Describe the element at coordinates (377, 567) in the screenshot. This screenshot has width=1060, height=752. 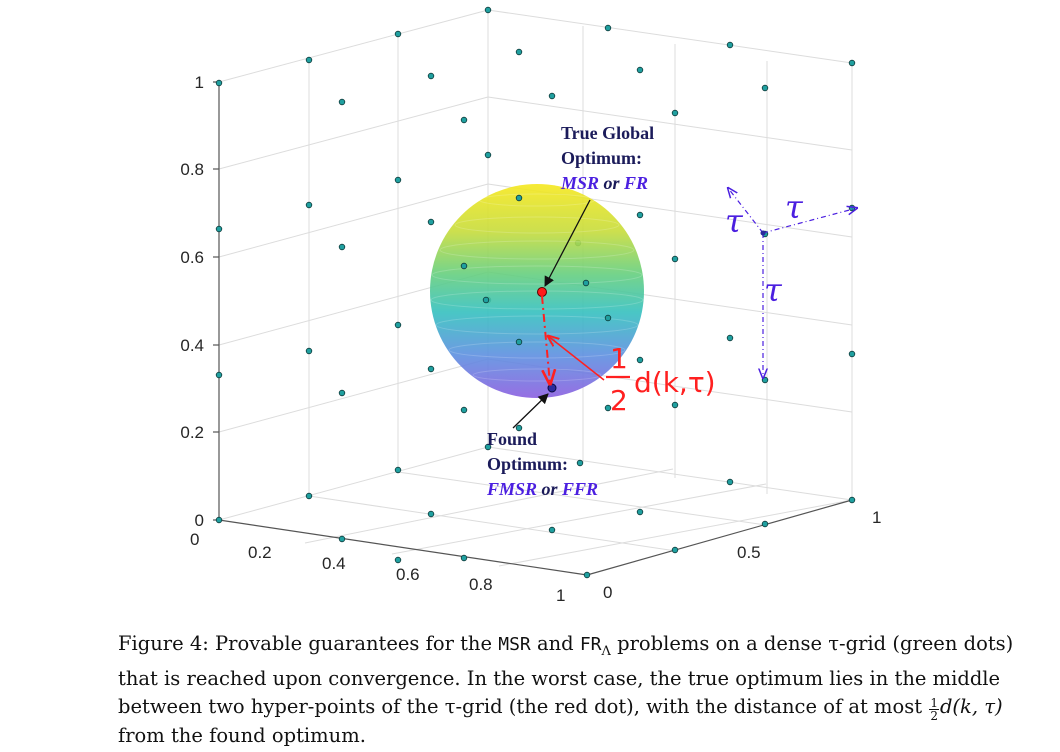
I see `x-axis-ticks: 0 0.2 0.4 0.6 0.8 1` at that location.